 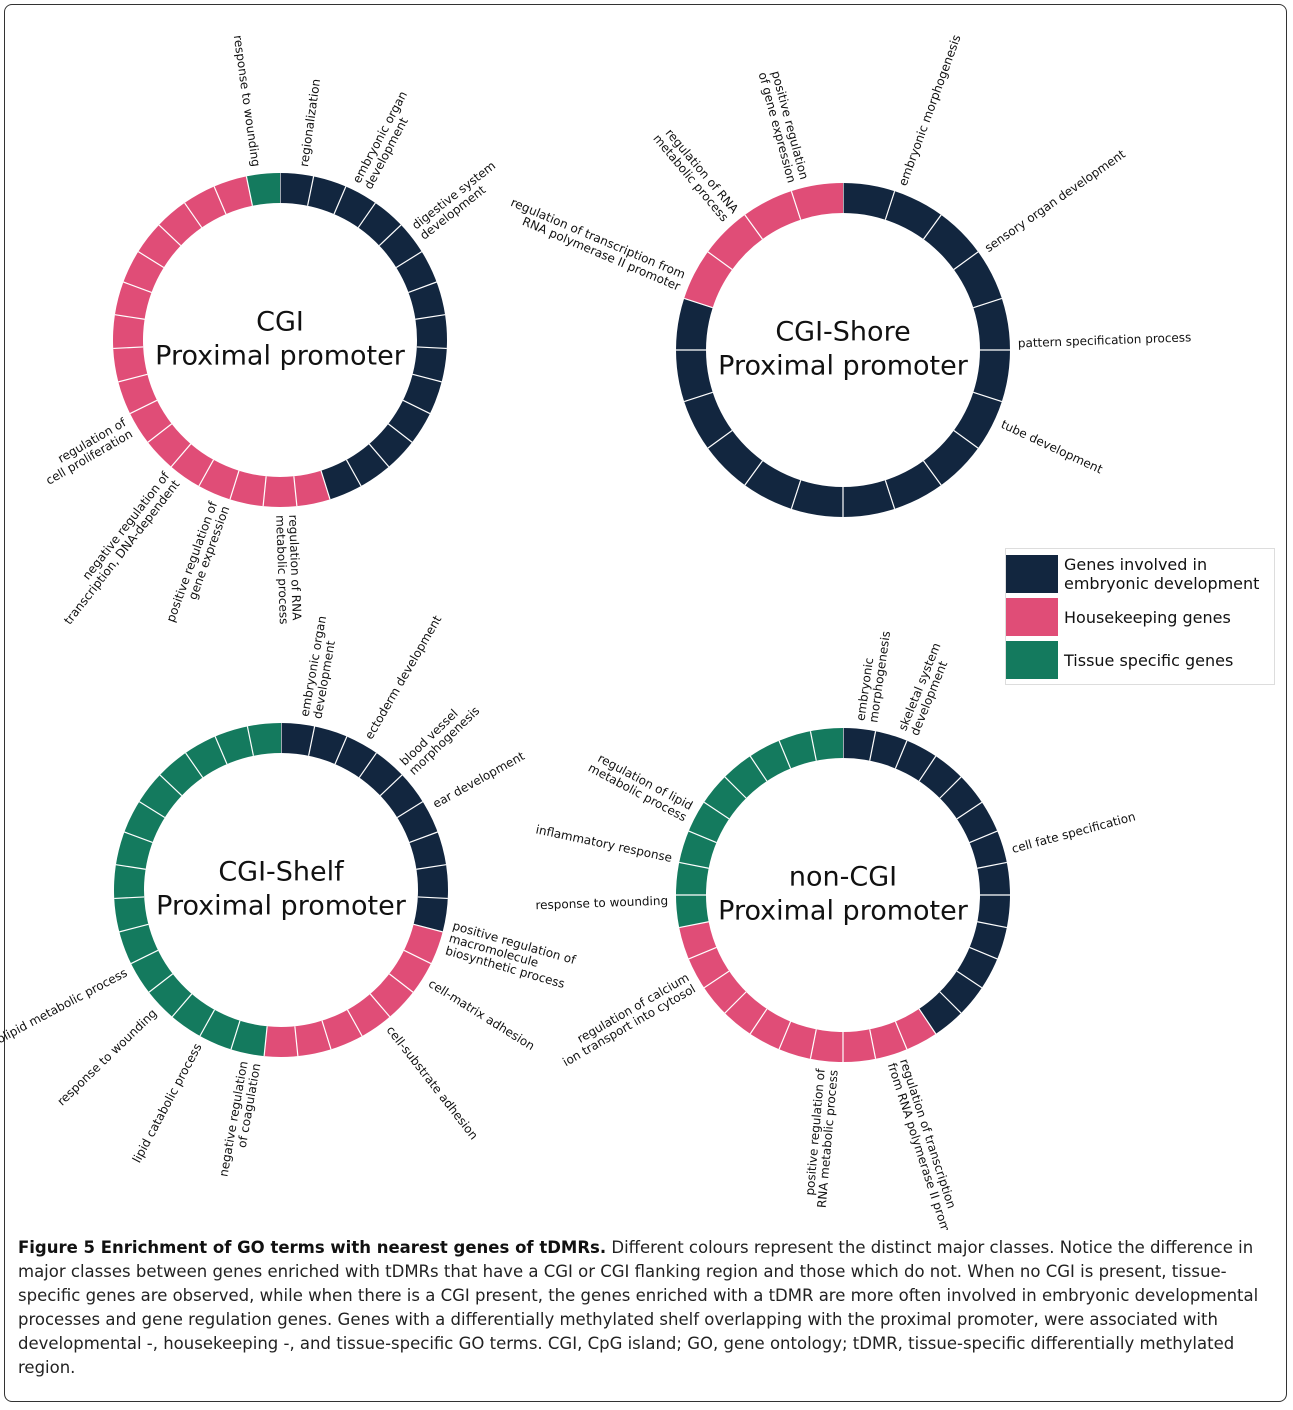 I want to click on ring-title: CGI, so click(x=280, y=322).